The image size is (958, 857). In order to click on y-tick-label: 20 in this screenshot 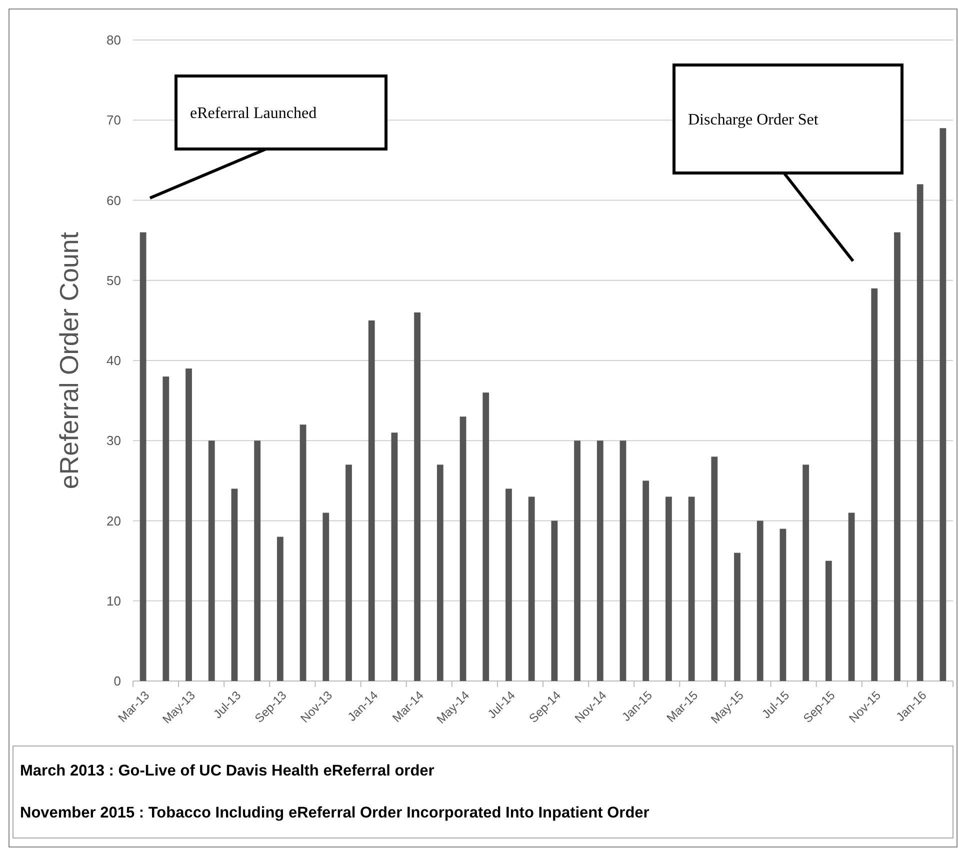, I will do `click(113, 520)`.